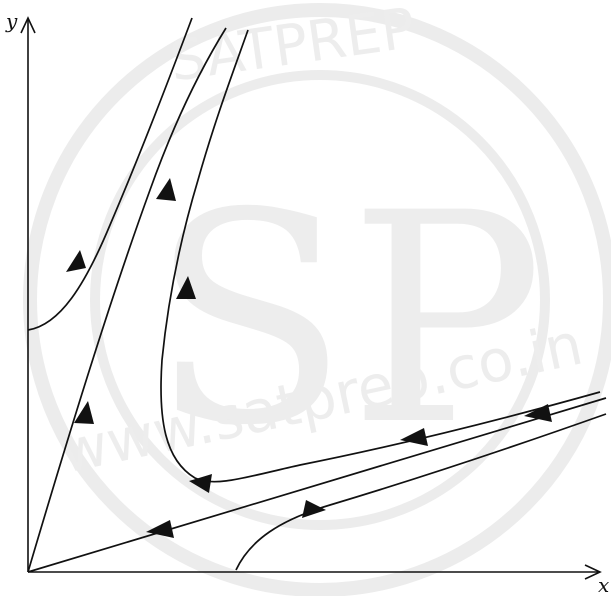  I want to click on trajectory-from-y-axis, so click(110, 174).